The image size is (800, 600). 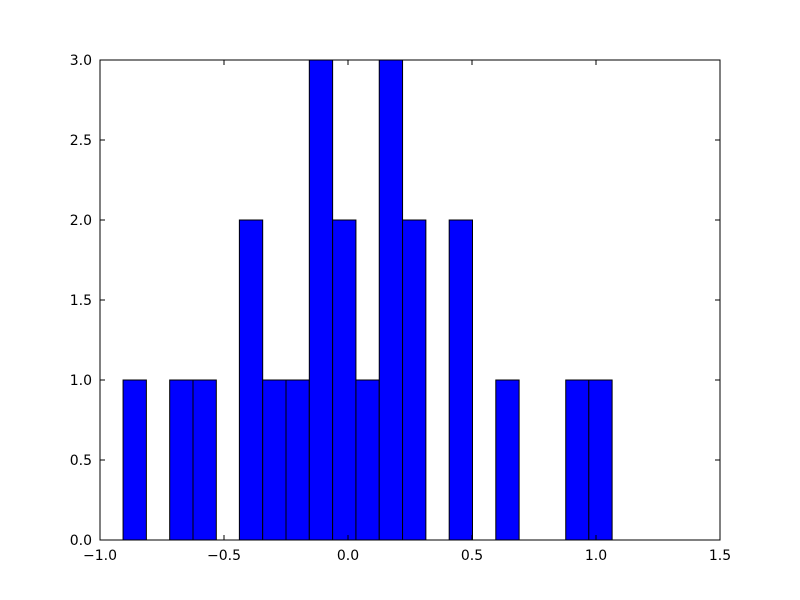 What do you see at coordinates (81, 141) in the screenshot?
I see `y-tick-label: 2.5` at bounding box center [81, 141].